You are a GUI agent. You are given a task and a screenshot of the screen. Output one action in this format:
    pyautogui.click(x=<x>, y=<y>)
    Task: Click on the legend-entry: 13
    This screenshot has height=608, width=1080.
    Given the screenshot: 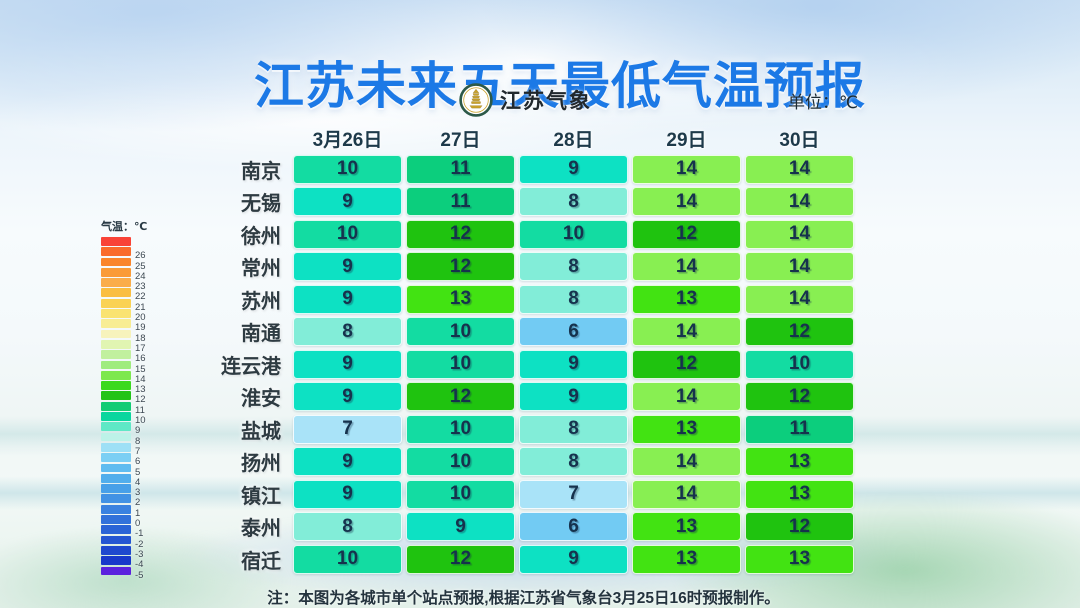 What is the action you would take?
    pyautogui.click(x=124, y=387)
    